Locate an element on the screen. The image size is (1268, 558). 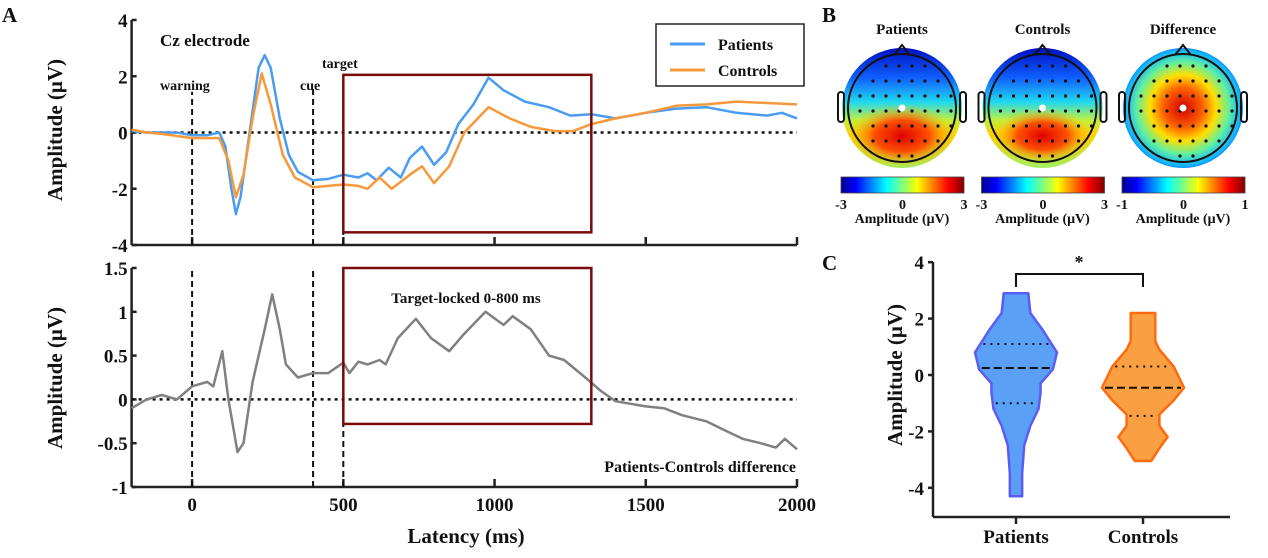
window-annotation: Target-locked 0-800 ms is located at coordinates (466, 299).